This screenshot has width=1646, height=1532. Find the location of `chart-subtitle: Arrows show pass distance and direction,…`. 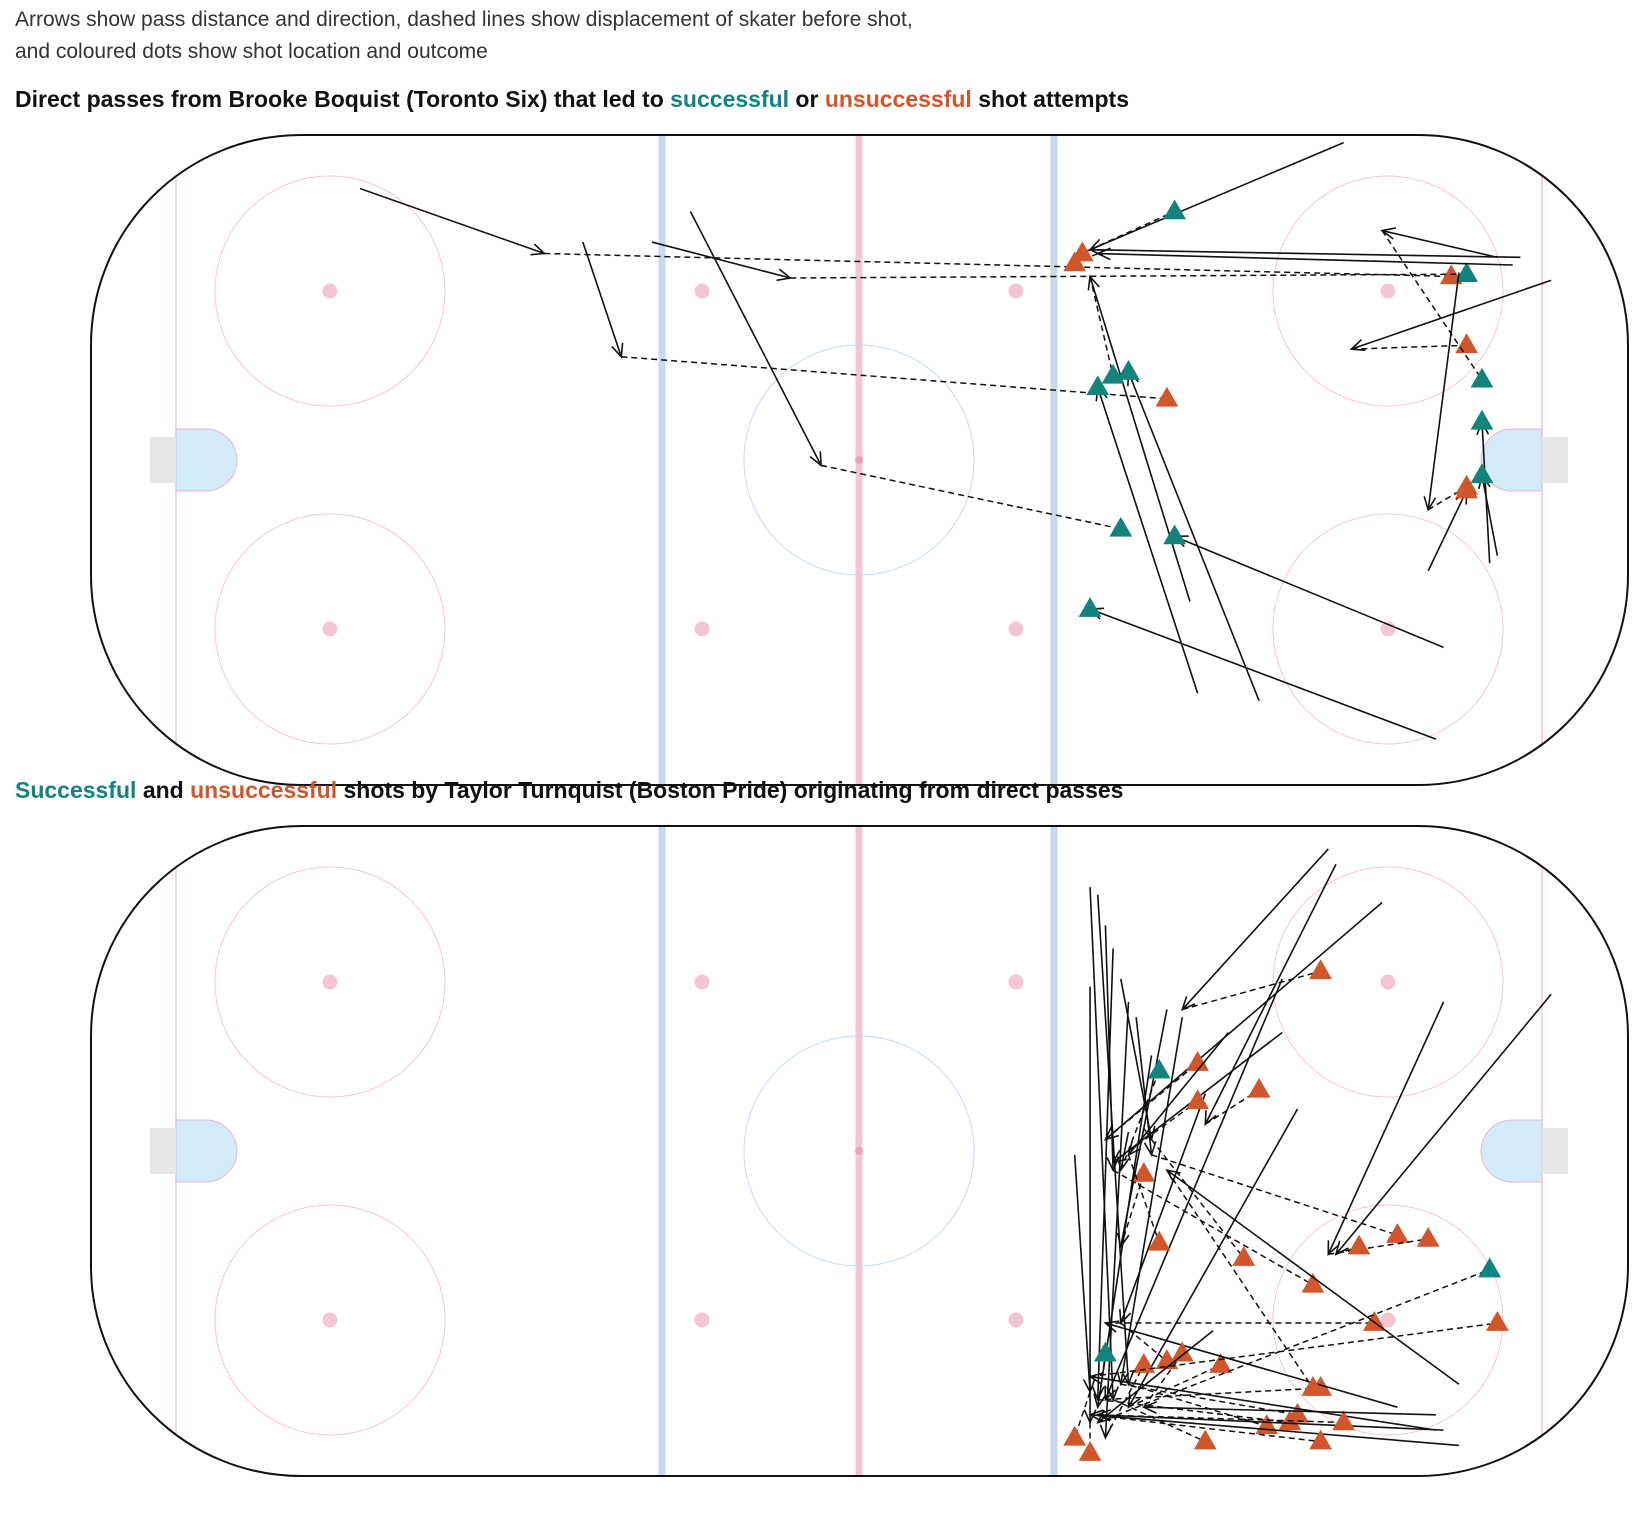

chart-subtitle: Arrows show pass distance and direction,… is located at coordinates (464, 36).